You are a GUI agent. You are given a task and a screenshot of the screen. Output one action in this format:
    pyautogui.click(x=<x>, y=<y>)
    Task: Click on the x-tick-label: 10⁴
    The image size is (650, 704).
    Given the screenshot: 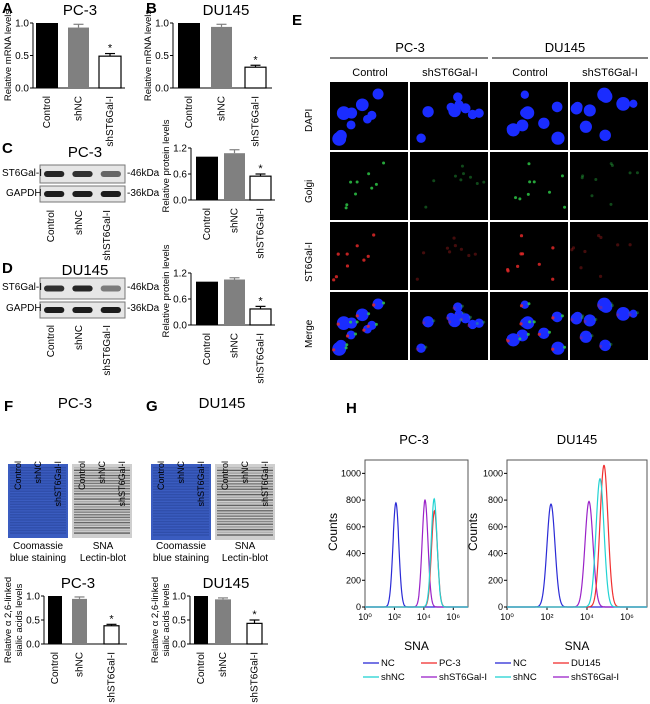 What is the action you would take?
    pyautogui.click(x=587, y=617)
    